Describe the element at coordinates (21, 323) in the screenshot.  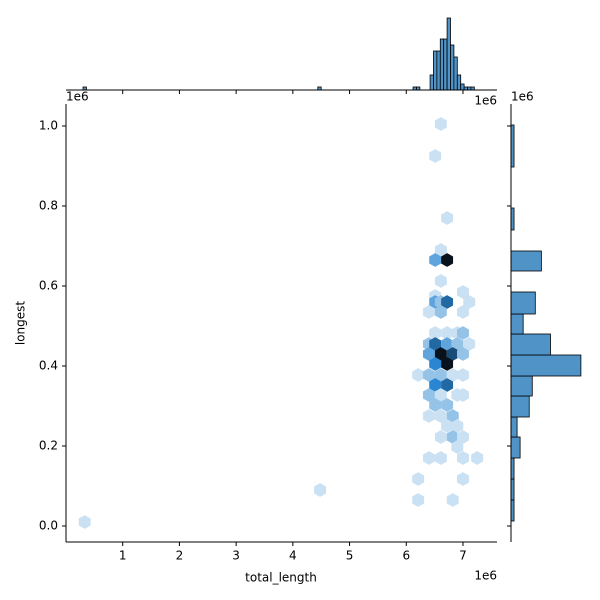
I see `y-axis-label: longest` at that location.